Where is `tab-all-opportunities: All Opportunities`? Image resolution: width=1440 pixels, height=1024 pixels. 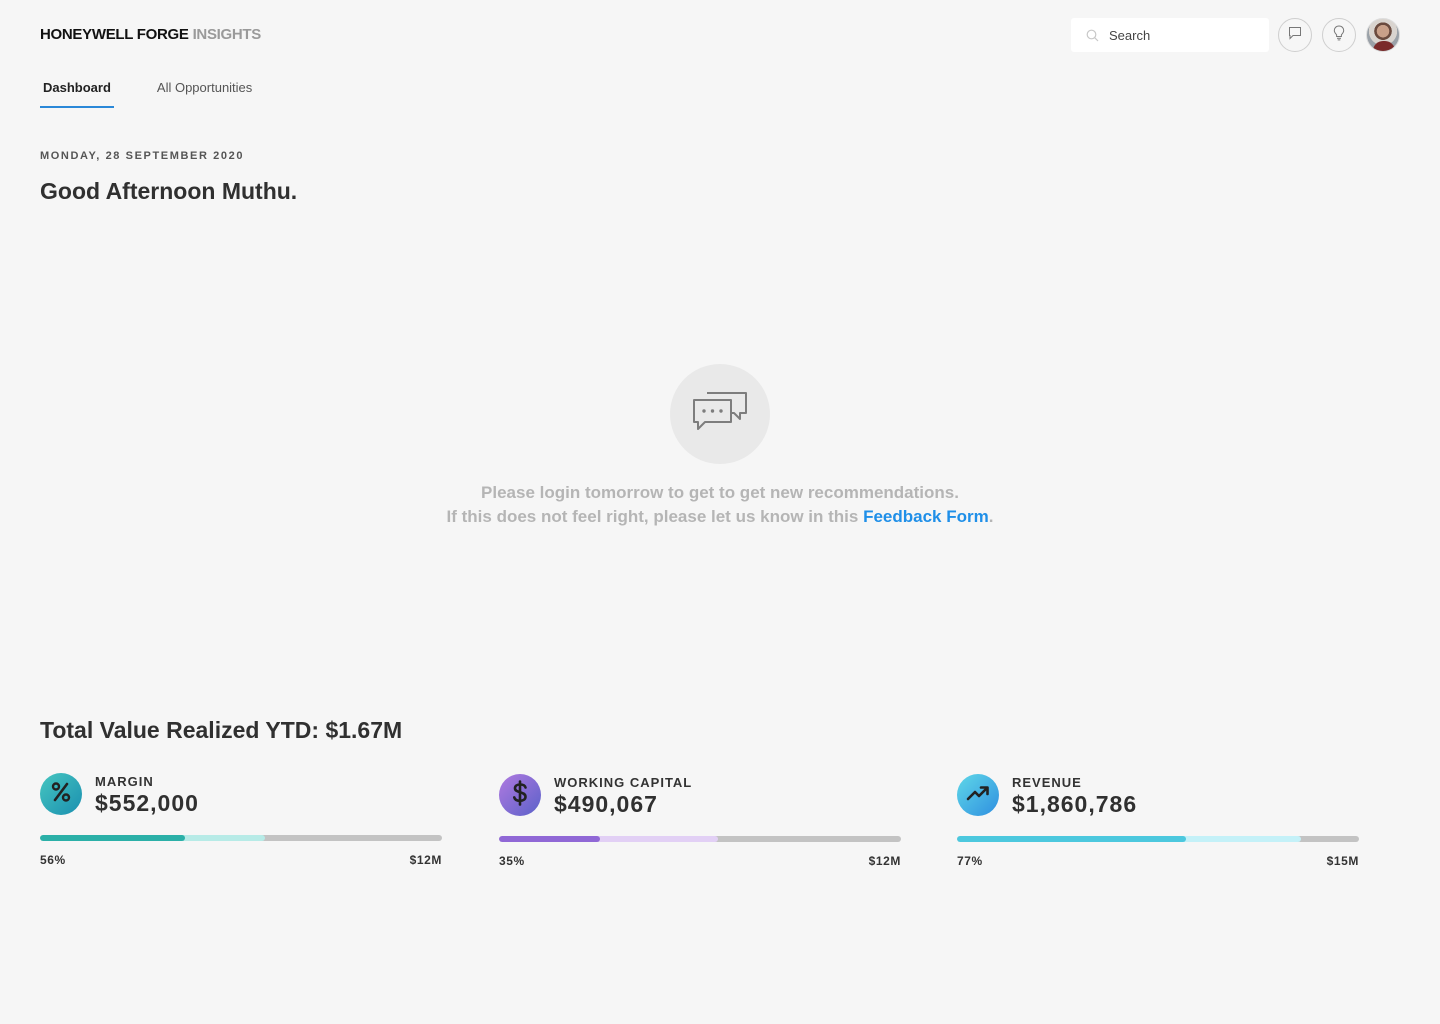 tab-all-opportunities: All Opportunities is located at coordinates (204, 87).